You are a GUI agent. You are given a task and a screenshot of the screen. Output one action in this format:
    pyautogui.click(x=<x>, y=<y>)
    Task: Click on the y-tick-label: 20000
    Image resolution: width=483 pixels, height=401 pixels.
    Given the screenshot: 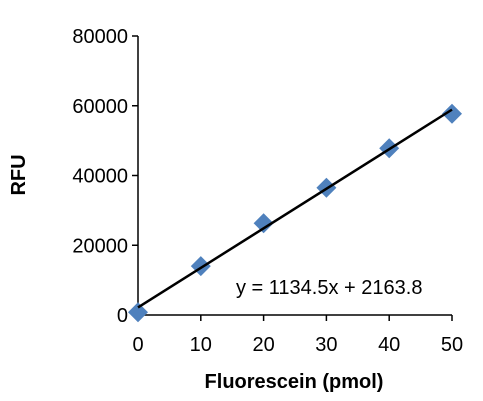 What is the action you would take?
    pyautogui.click(x=100, y=246)
    